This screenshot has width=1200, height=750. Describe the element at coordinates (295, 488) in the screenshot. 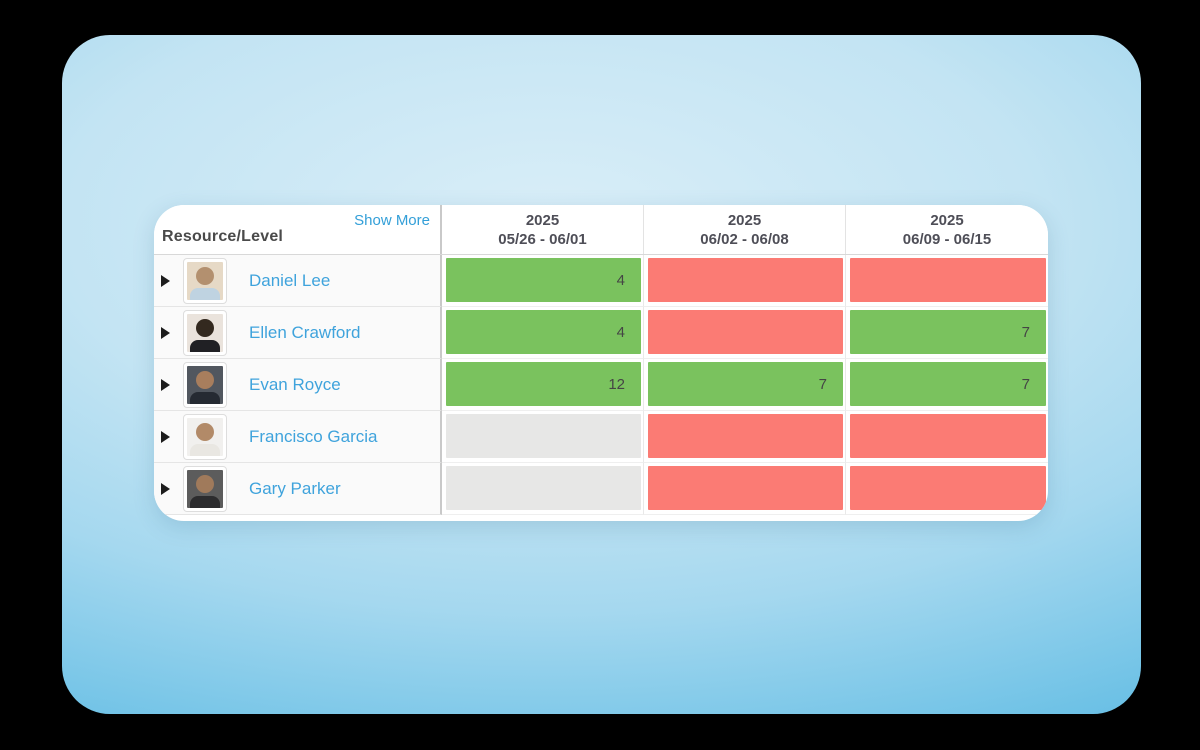

I see `resource-name: Gary Parker` at that location.